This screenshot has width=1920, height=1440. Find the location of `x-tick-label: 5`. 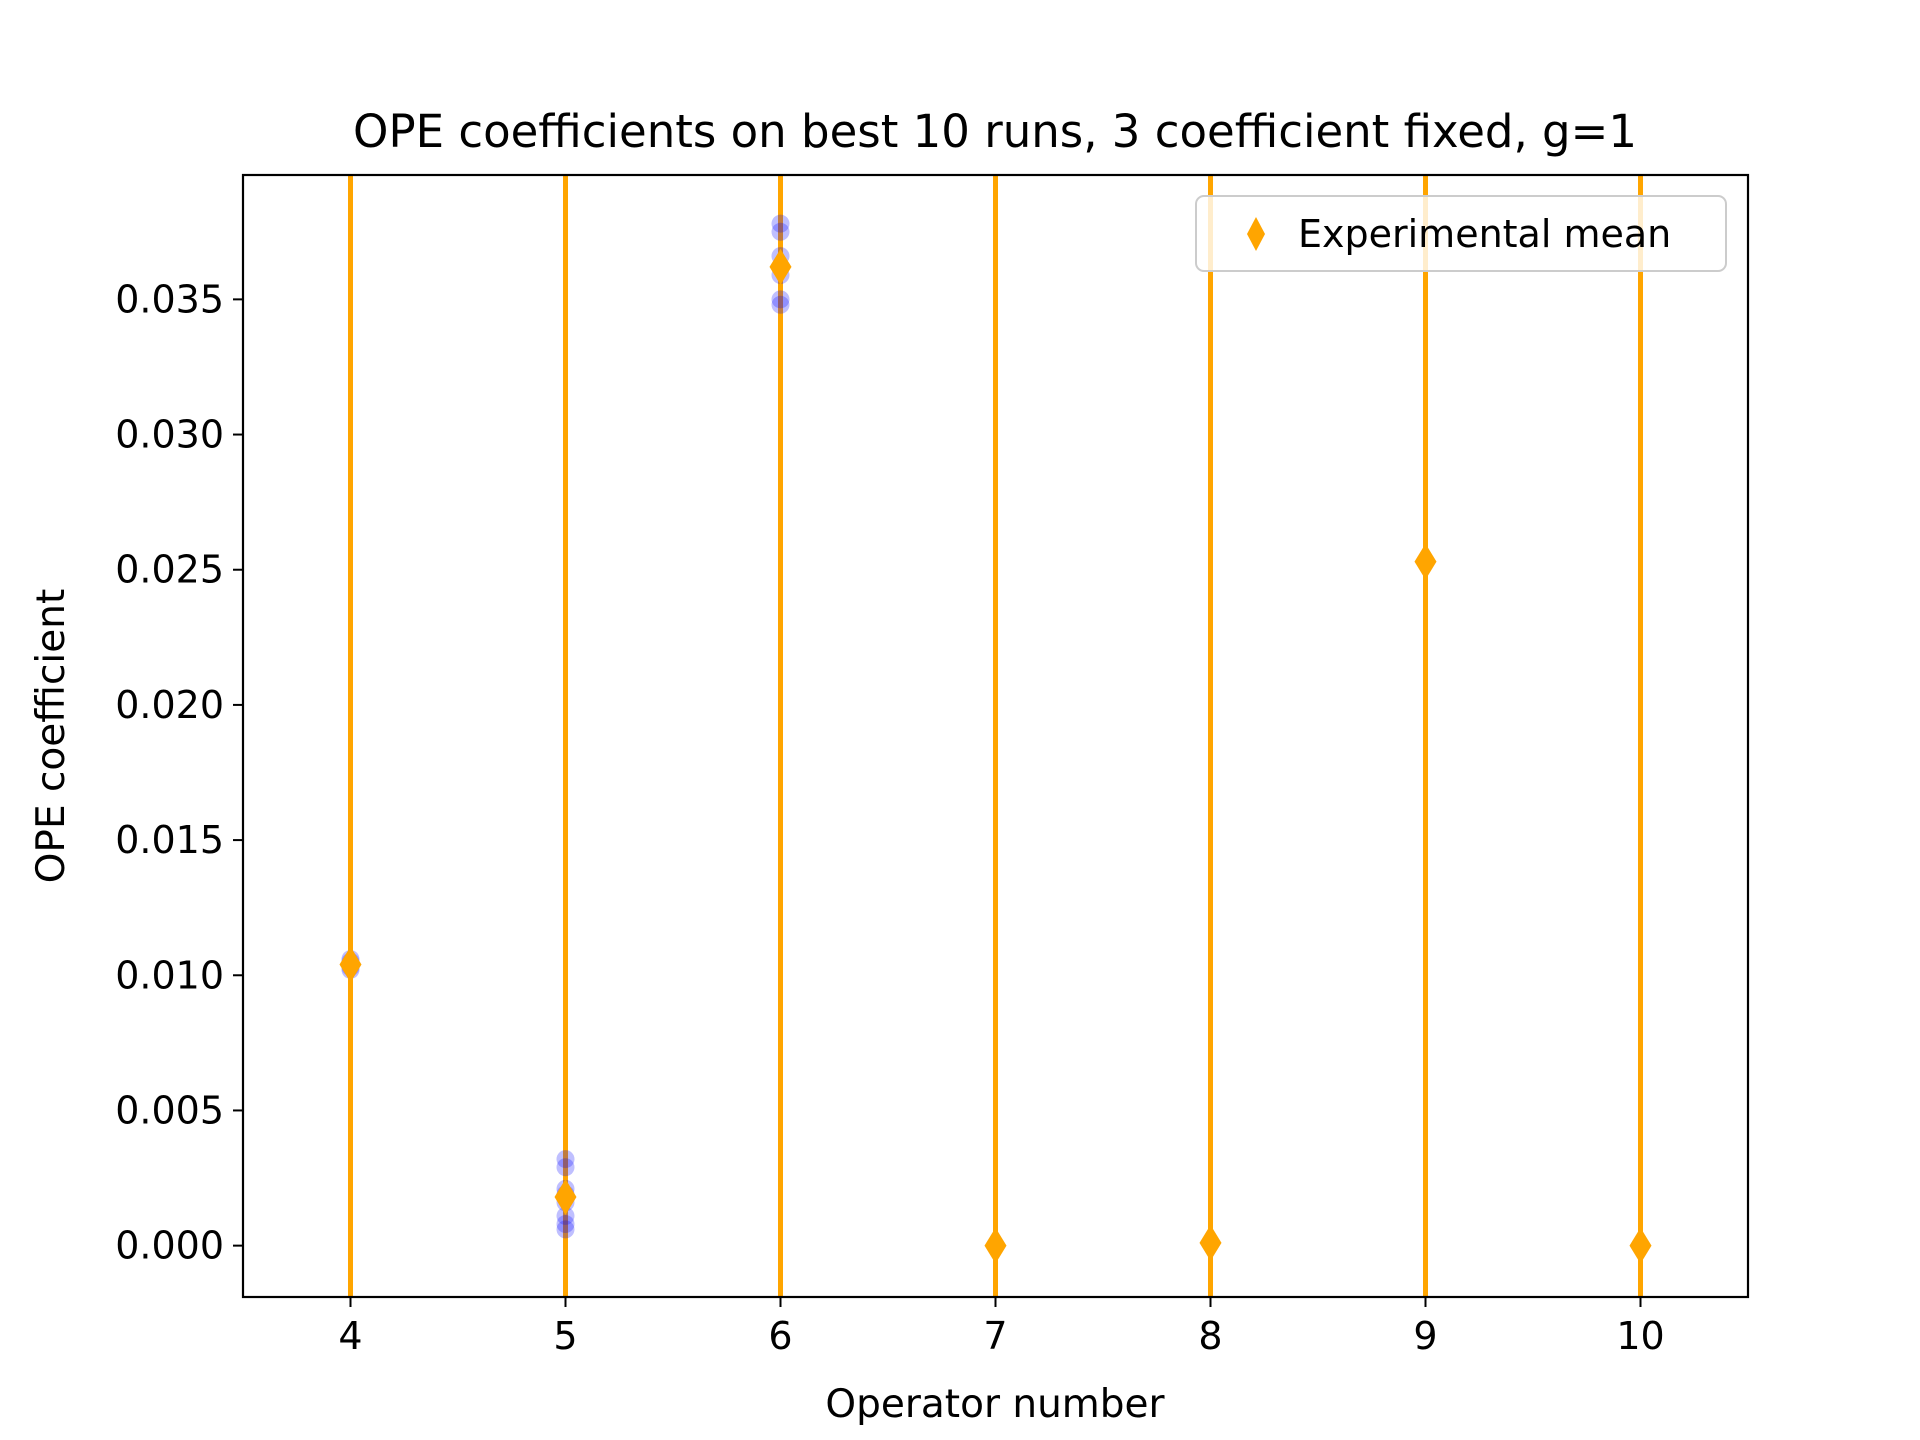

x-tick-label: 5 is located at coordinates (565, 1336).